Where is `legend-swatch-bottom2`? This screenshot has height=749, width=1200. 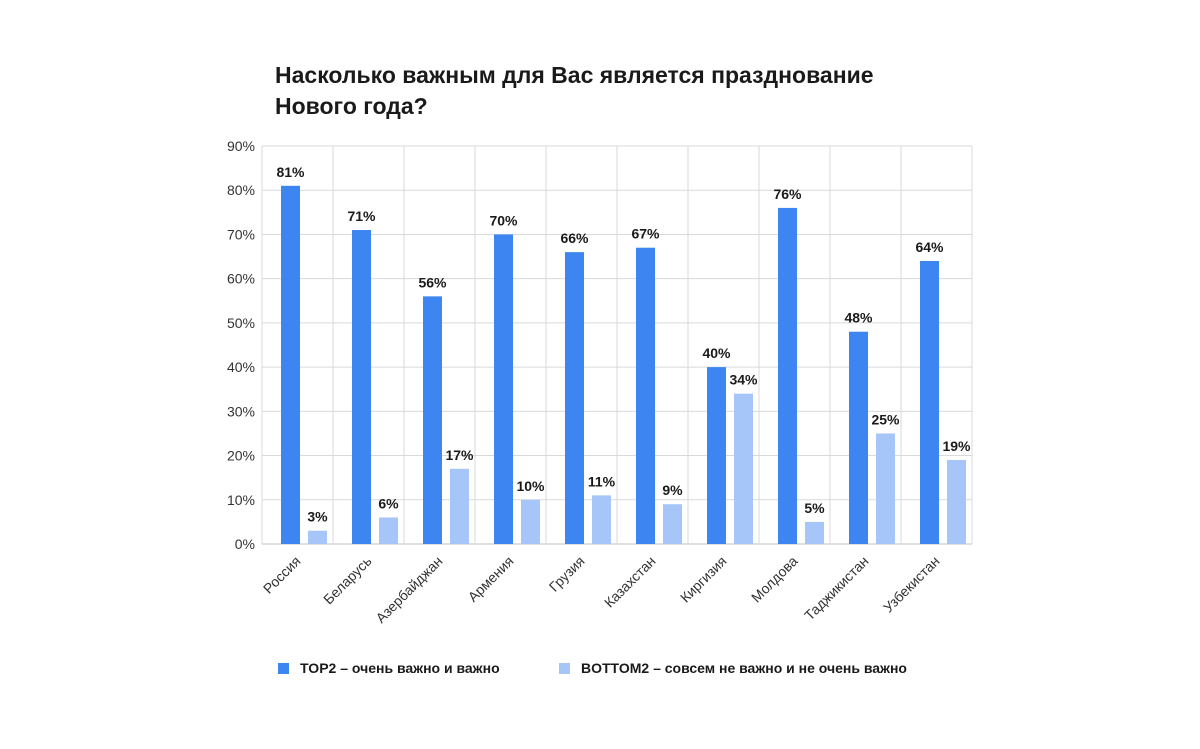
legend-swatch-bottom2 is located at coordinates (564, 668).